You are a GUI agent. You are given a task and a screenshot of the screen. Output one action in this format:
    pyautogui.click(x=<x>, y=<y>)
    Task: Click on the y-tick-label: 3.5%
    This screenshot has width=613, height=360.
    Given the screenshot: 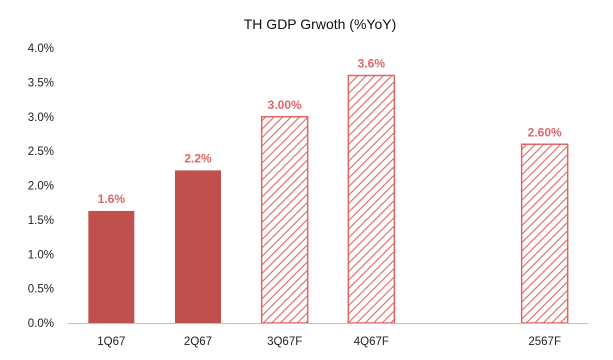 What is the action you would take?
    pyautogui.click(x=41, y=83)
    